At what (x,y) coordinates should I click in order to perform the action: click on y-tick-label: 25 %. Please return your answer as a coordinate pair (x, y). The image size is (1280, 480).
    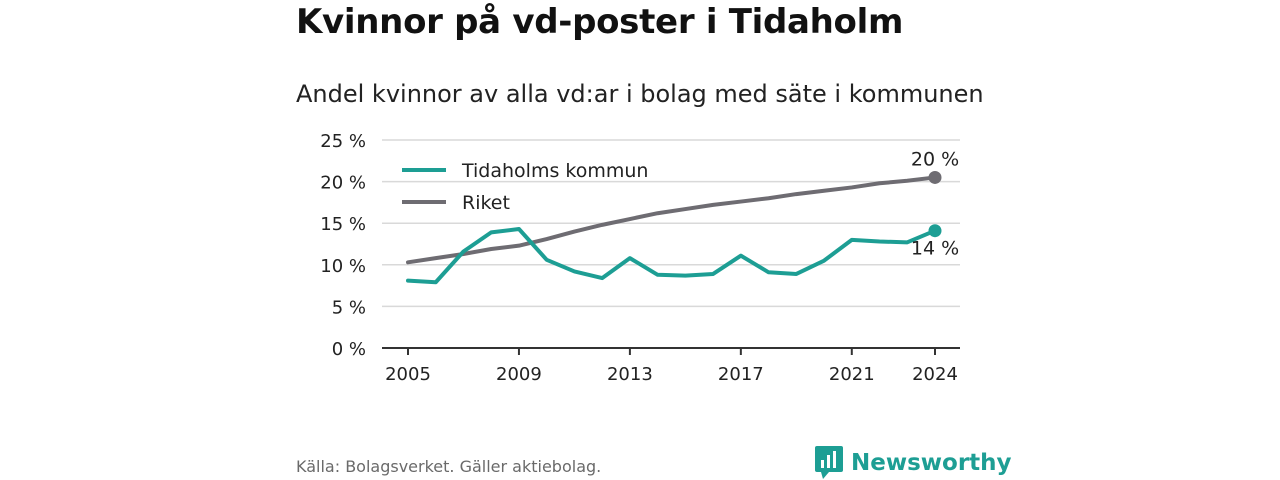
    Looking at the image, I should click on (343, 141).